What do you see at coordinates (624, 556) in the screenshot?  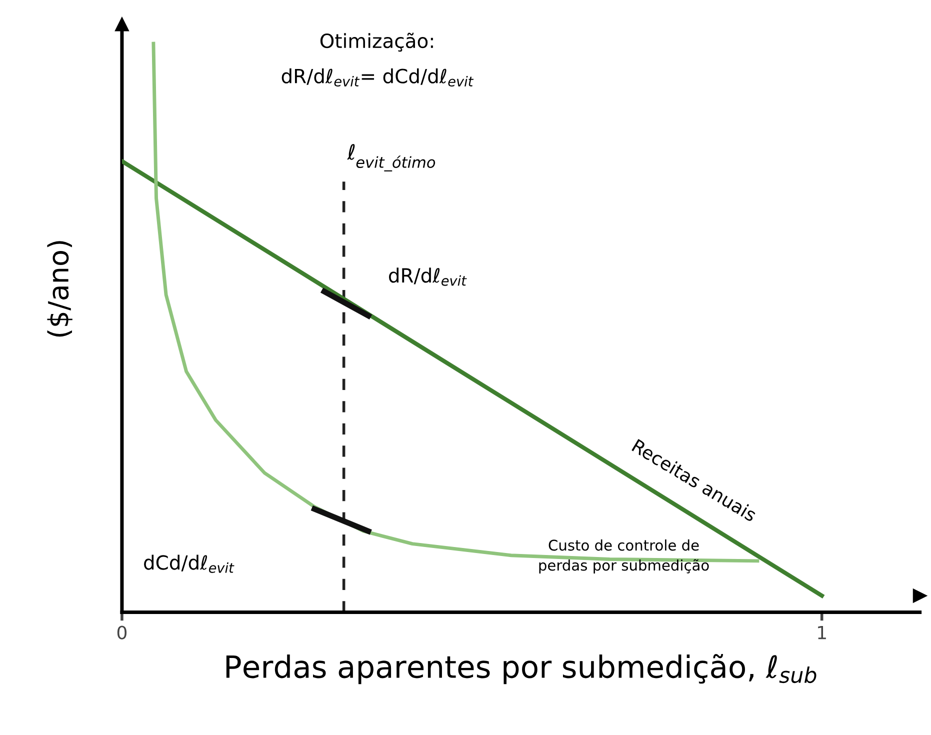 I see `series-label: Custo de controle de perdas por submedição` at bounding box center [624, 556].